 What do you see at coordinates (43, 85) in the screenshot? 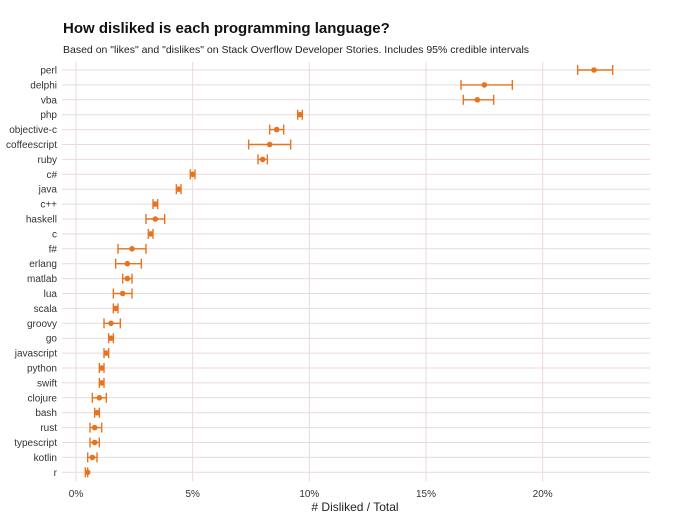
I see `y-tick-label: delphi` at bounding box center [43, 85].